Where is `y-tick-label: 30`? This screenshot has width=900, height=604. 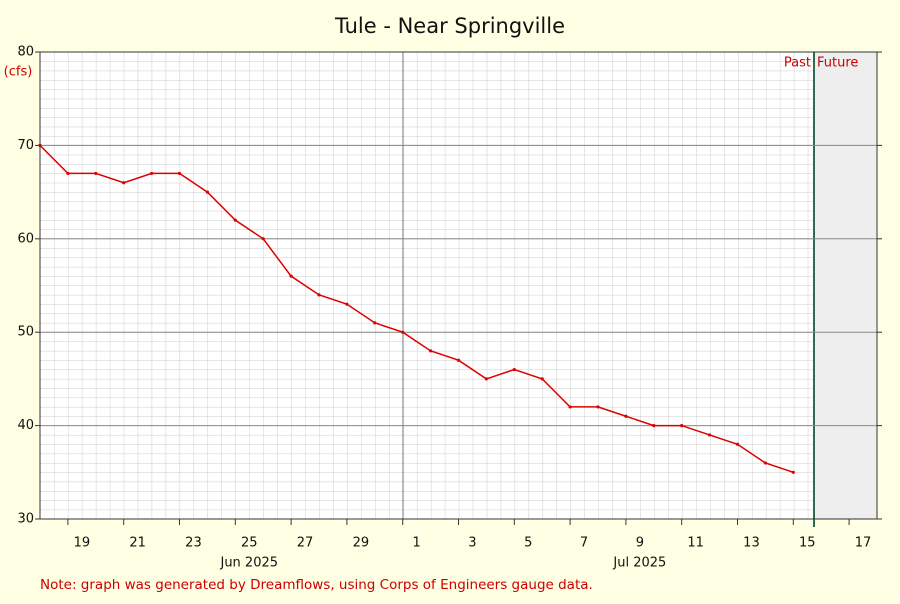 y-tick-label: 30 is located at coordinates (25, 519).